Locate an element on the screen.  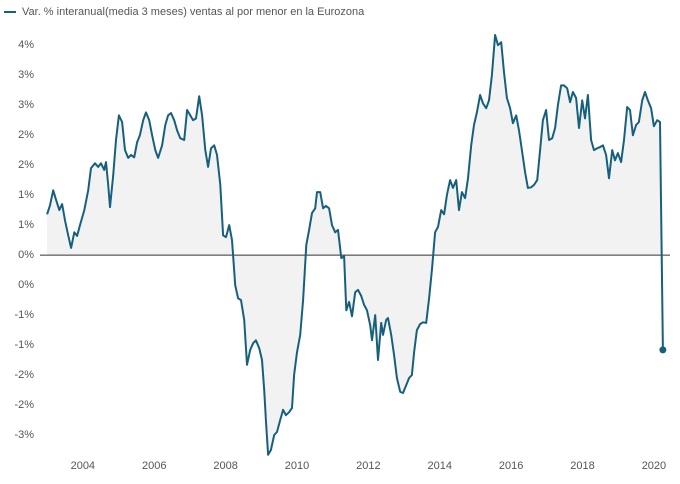
end-marker is located at coordinates (663, 350).